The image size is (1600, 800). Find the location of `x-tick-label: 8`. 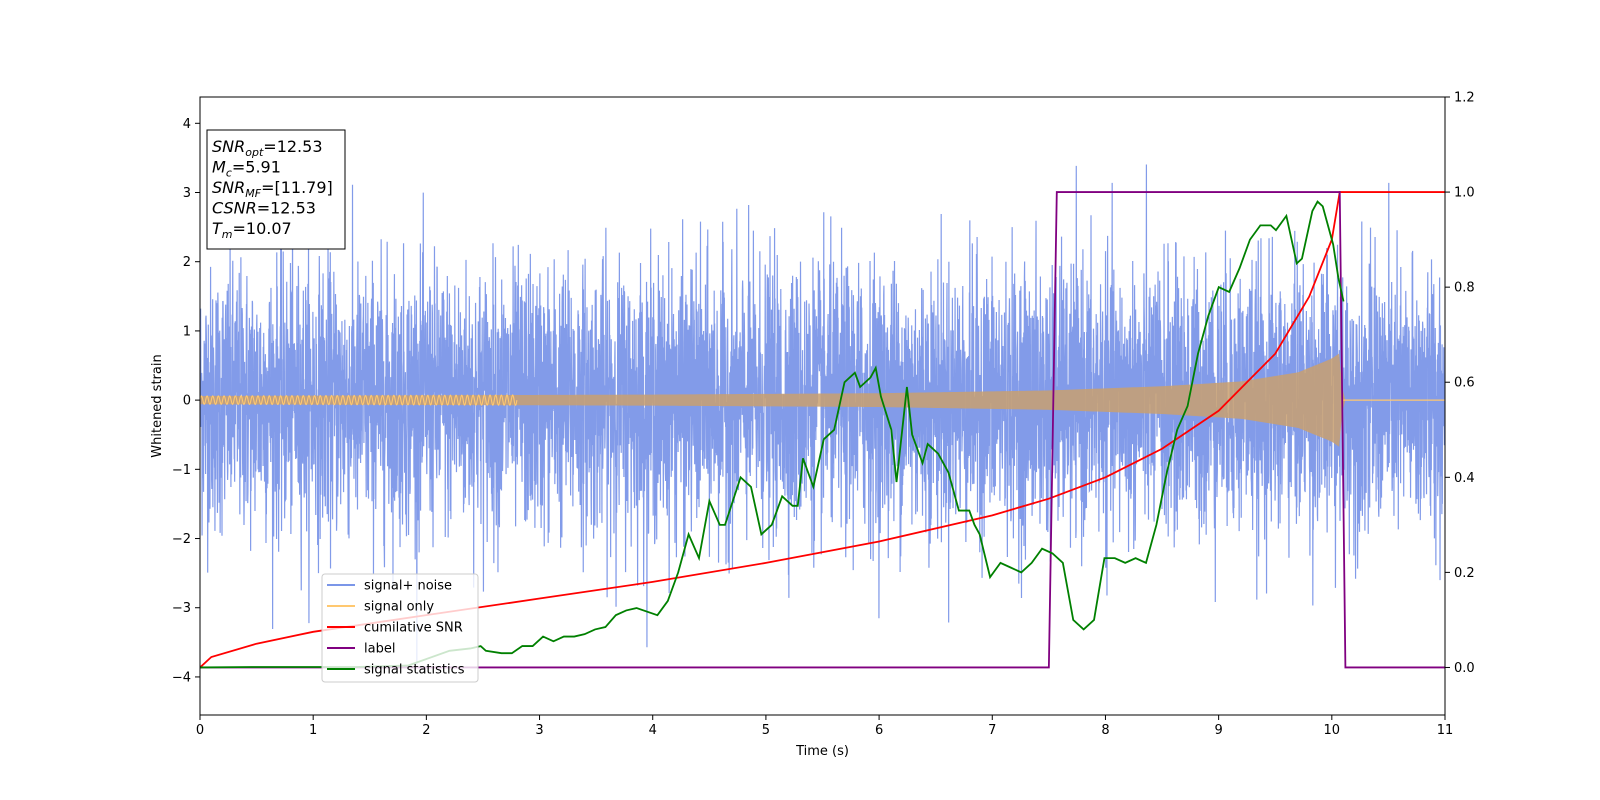

x-tick-label: 8 is located at coordinates (1105, 730).